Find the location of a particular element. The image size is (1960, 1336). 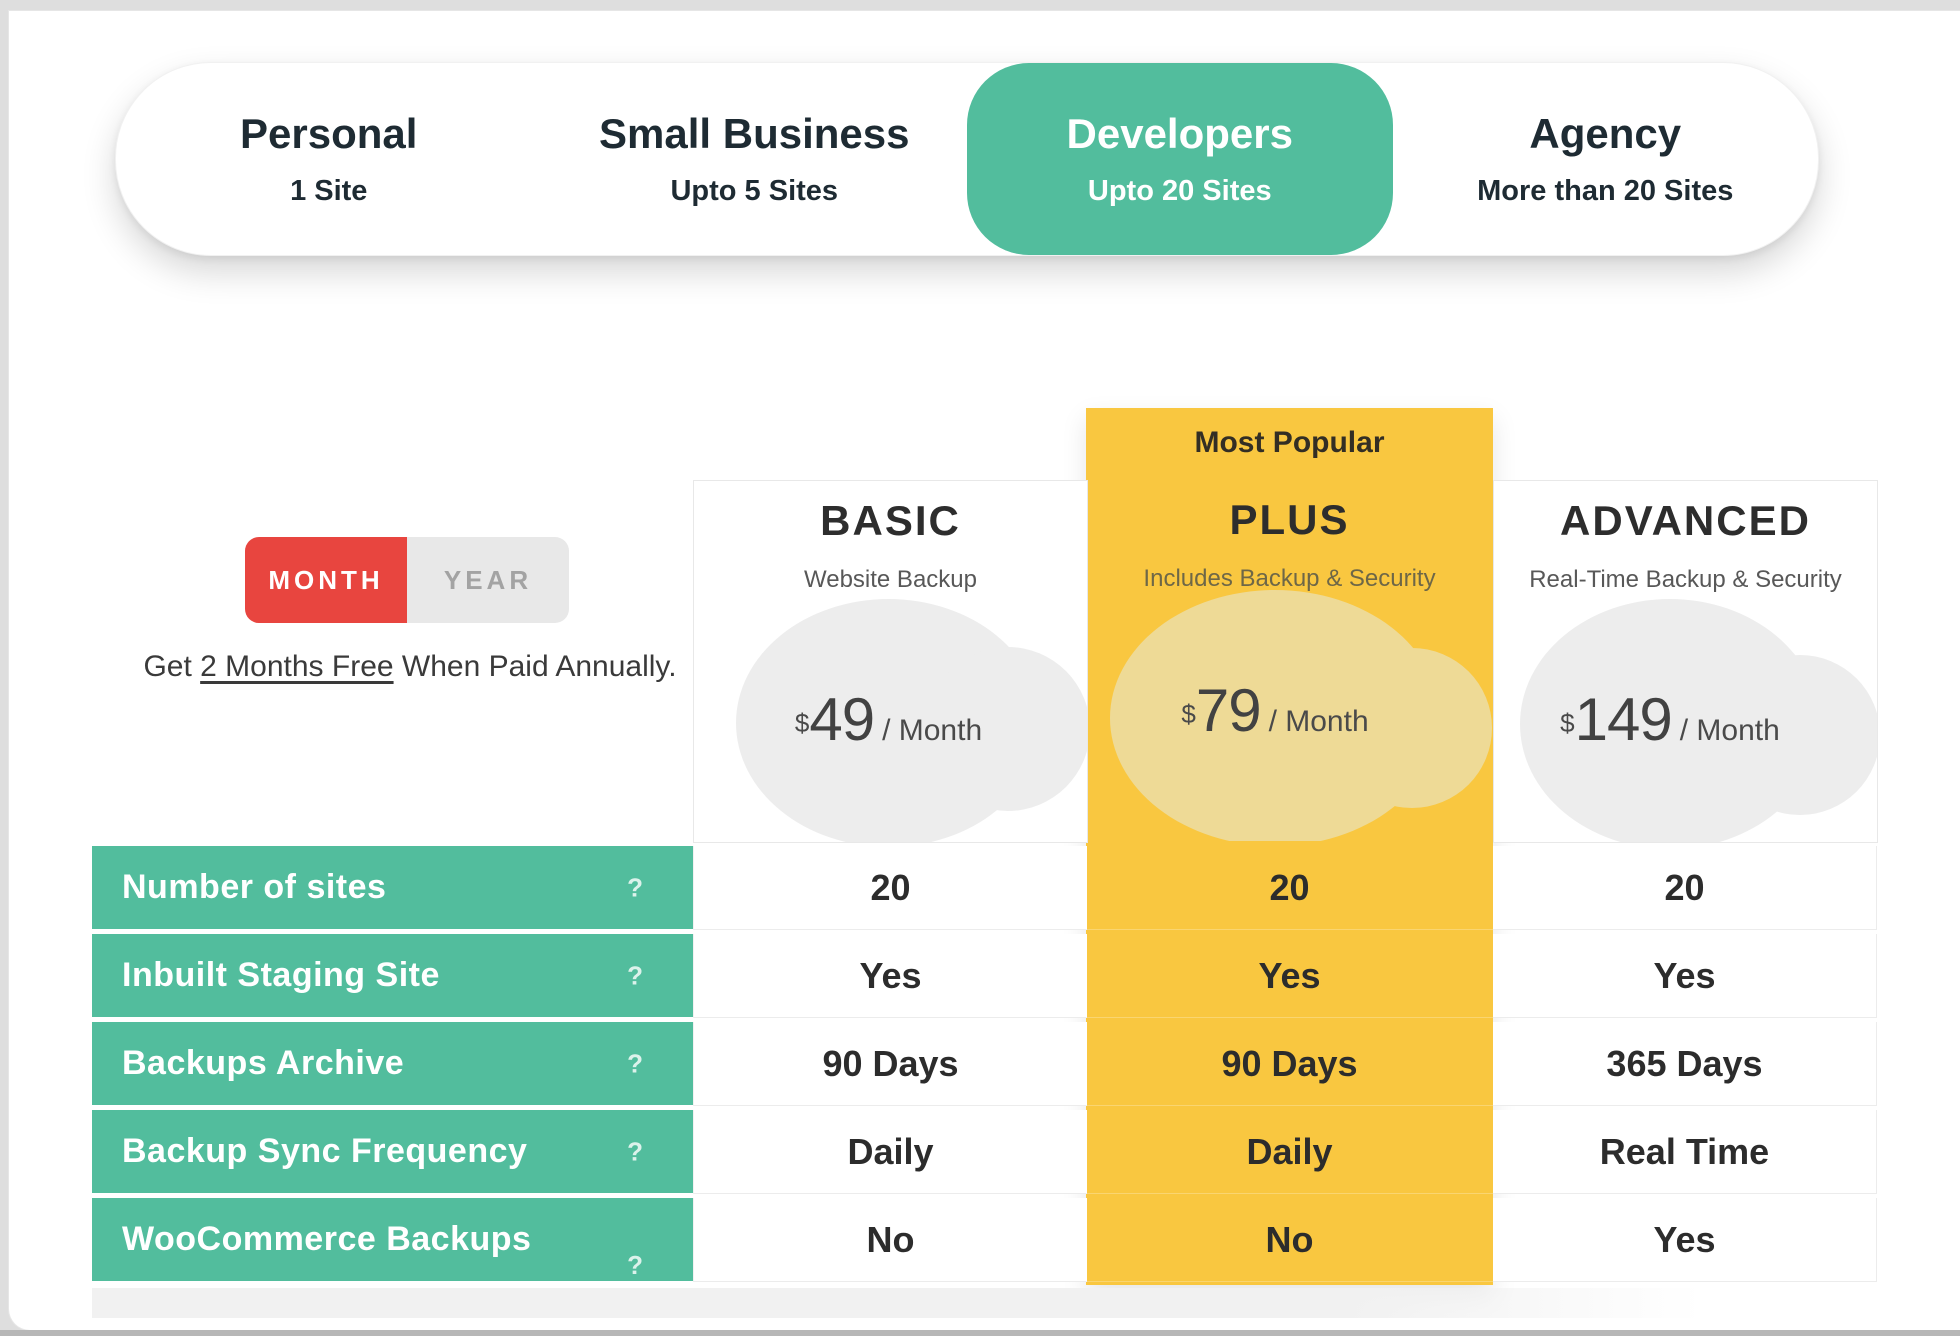

window-bottom-edge is located at coordinates (980, 1333).